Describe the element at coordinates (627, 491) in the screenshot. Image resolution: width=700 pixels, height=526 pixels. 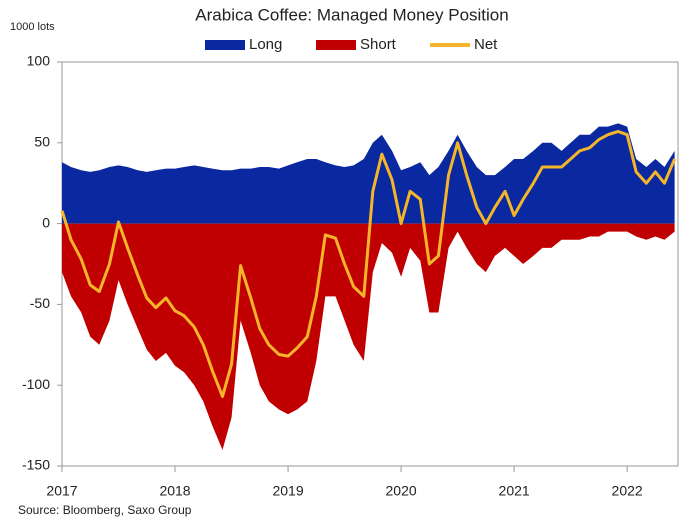
I see `x-tick-label: 2022` at that location.